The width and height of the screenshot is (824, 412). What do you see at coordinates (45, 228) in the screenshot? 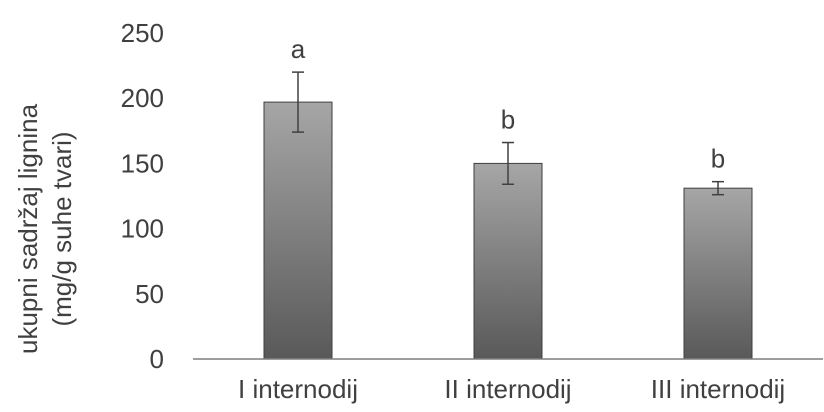
I see `y-axis-title: ukupni sadržaj lignina (mg/g suhe tvari)` at bounding box center [45, 228].